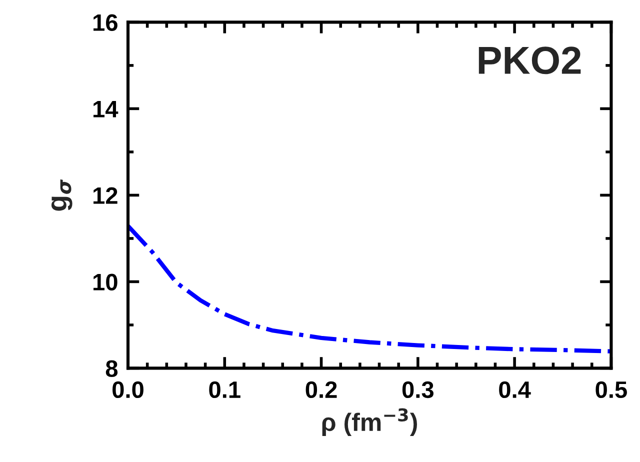 The height and width of the screenshot is (462, 640). I want to click on x-tick-label: 0.4, so click(515, 389).